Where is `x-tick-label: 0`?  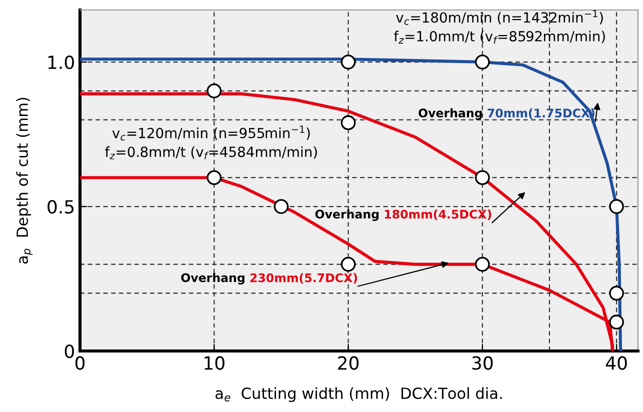 x-tick-label: 0 is located at coordinates (80, 363).